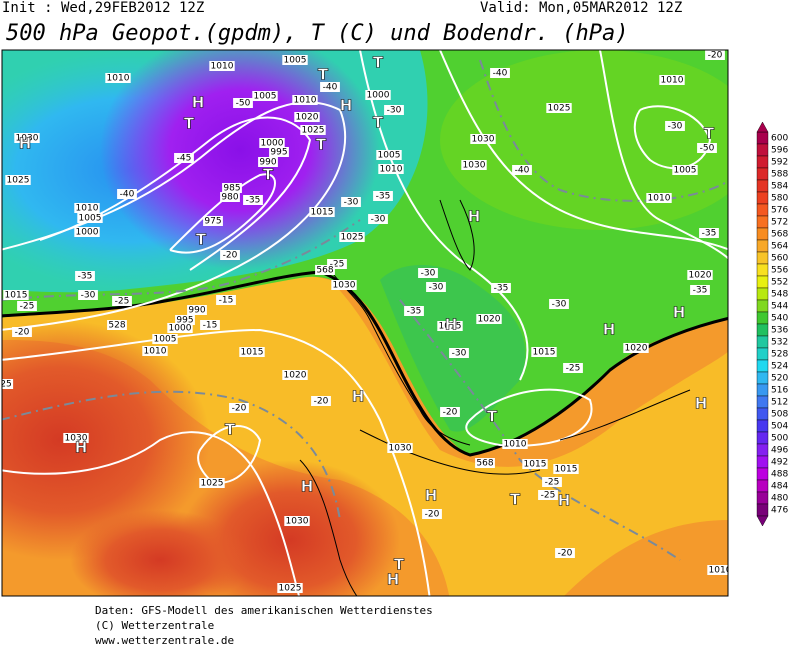 The height and width of the screenshot is (648, 790). Describe the element at coordinates (779, 427) in the screenshot. I see `colorbar-label: 504` at that location.